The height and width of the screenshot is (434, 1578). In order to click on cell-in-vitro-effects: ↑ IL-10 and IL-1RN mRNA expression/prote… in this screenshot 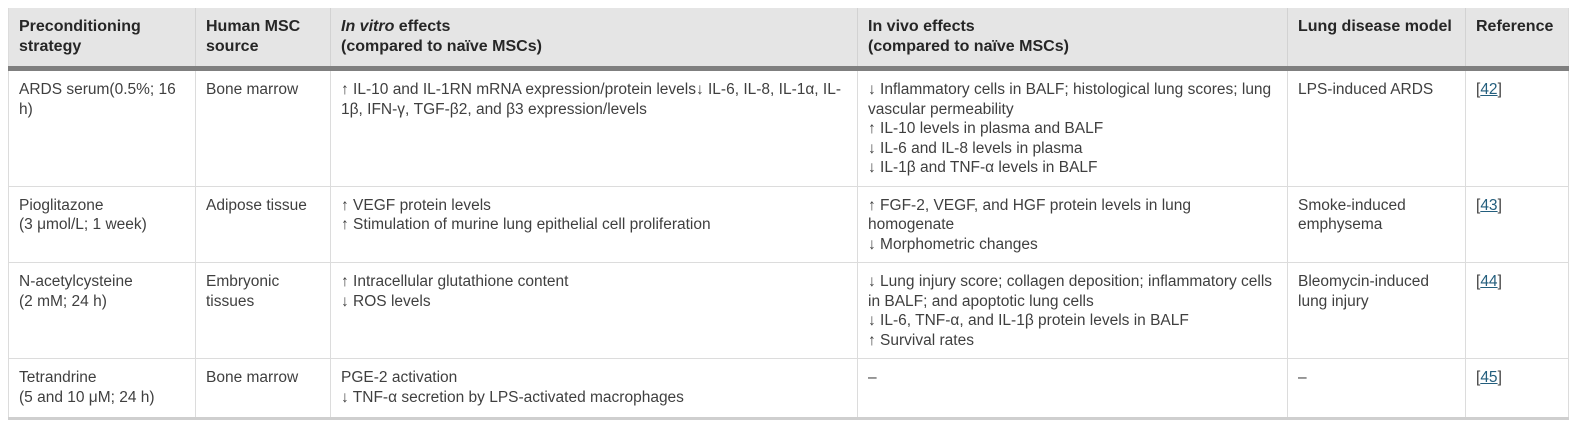, I will do `click(594, 127)`.